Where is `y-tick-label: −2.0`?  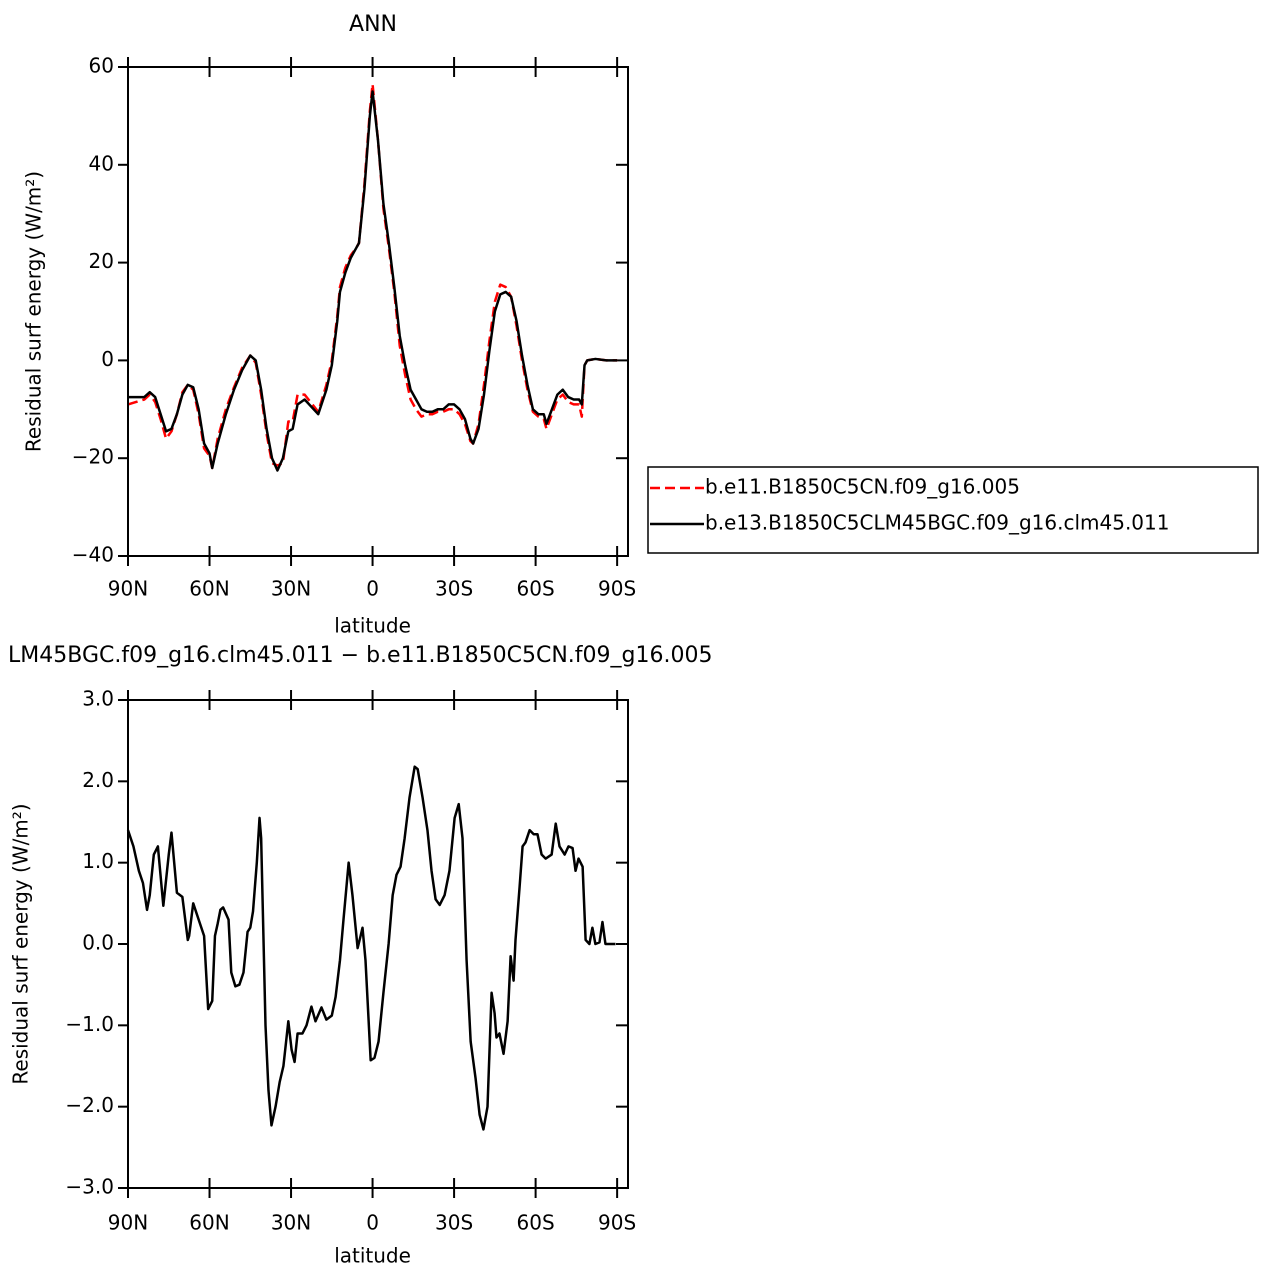 y-tick-label: −2.0 is located at coordinates (89, 1105).